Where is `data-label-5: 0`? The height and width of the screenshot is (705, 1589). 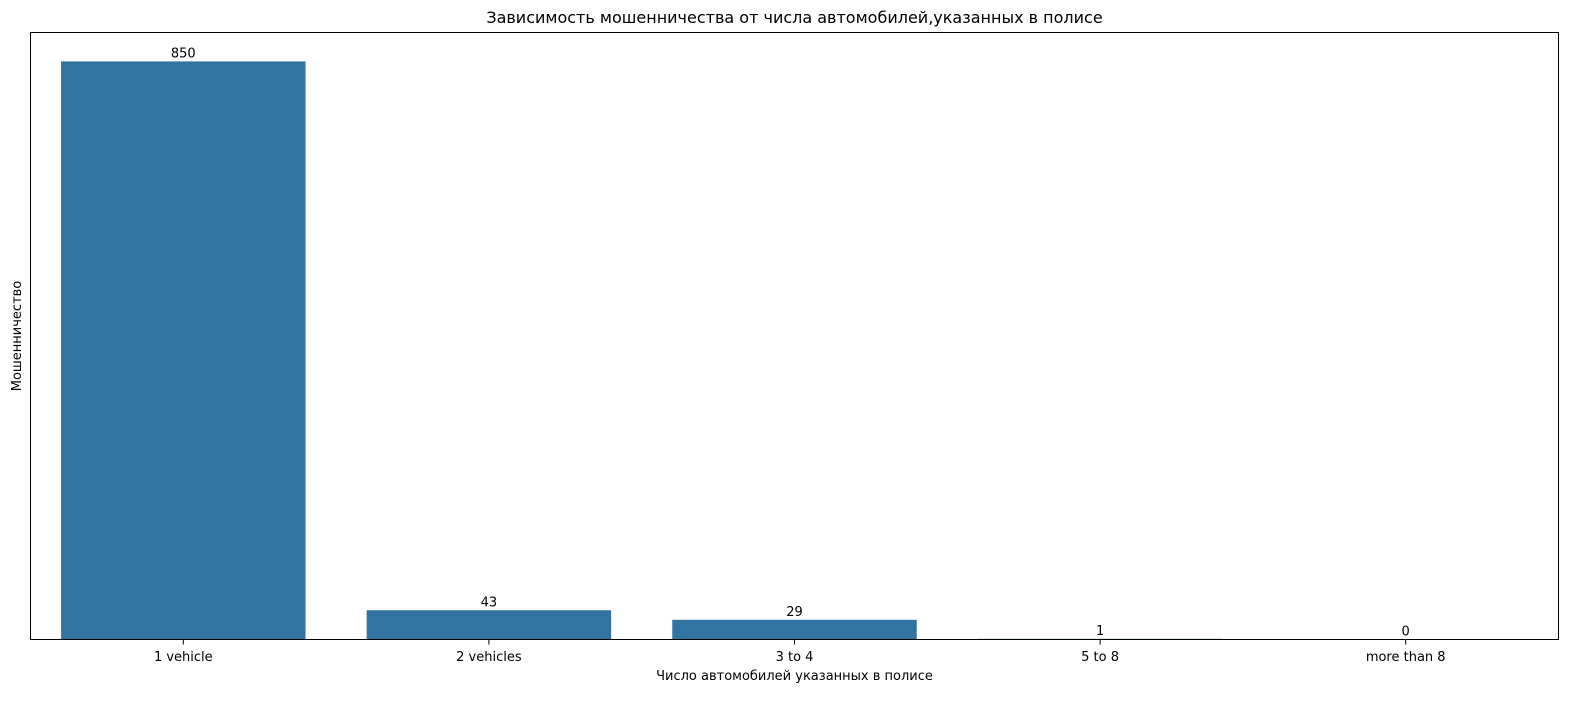 data-label-5: 0 is located at coordinates (1406, 632).